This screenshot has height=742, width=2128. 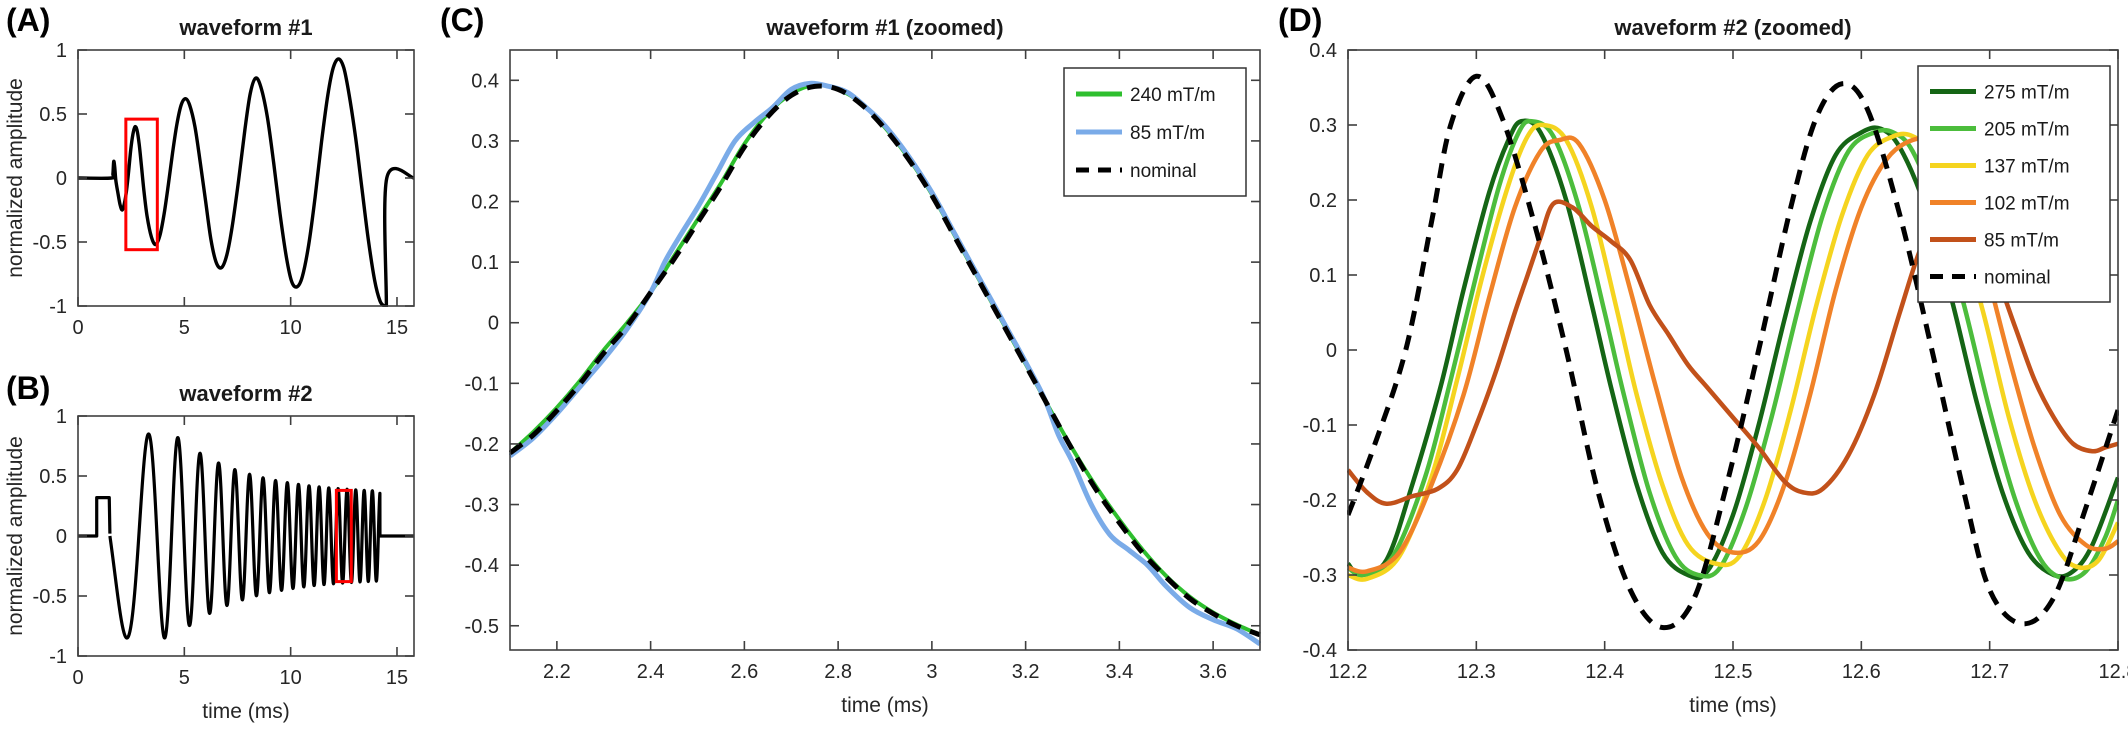 What do you see at coordinates (931, 672) in the screenshot?
I see `x-tick-label: 3` at bounding box center [931, 672].